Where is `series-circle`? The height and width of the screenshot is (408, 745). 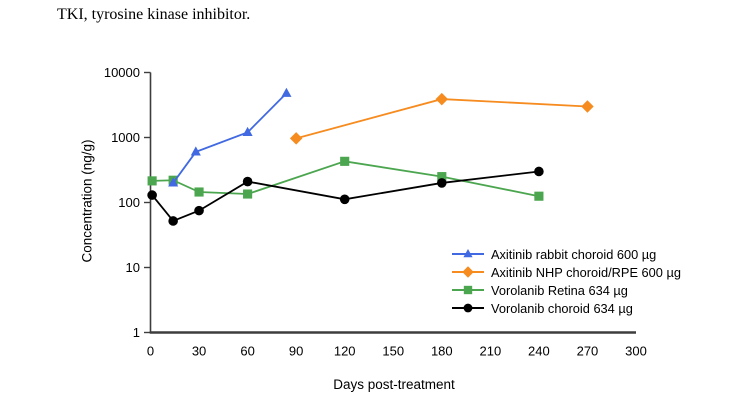 series-circle is located at coordinates (345, 196).